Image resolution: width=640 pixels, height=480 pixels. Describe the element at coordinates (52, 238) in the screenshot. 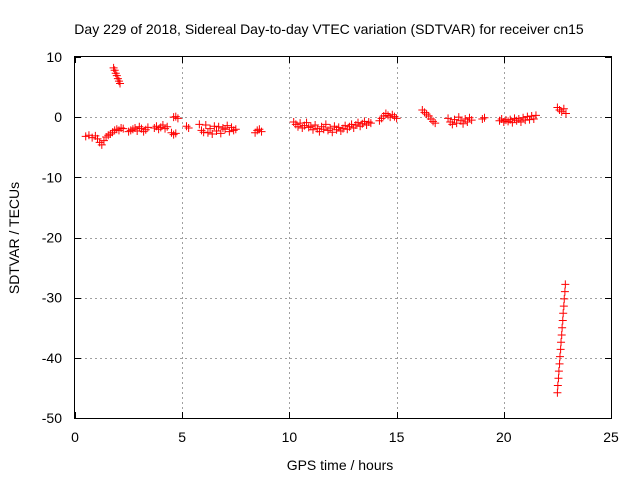

I see `y-tick-label: -20` at that location.